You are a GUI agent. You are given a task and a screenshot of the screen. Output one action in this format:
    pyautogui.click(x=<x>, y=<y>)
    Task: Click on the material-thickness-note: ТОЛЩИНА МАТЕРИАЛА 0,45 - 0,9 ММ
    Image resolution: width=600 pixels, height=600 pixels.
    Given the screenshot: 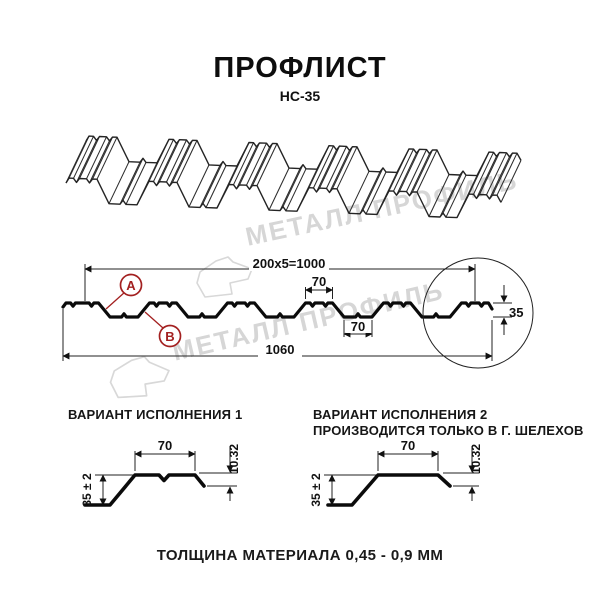 What is the action you would take?
    pyautogui.click(x=300, y=555)
    